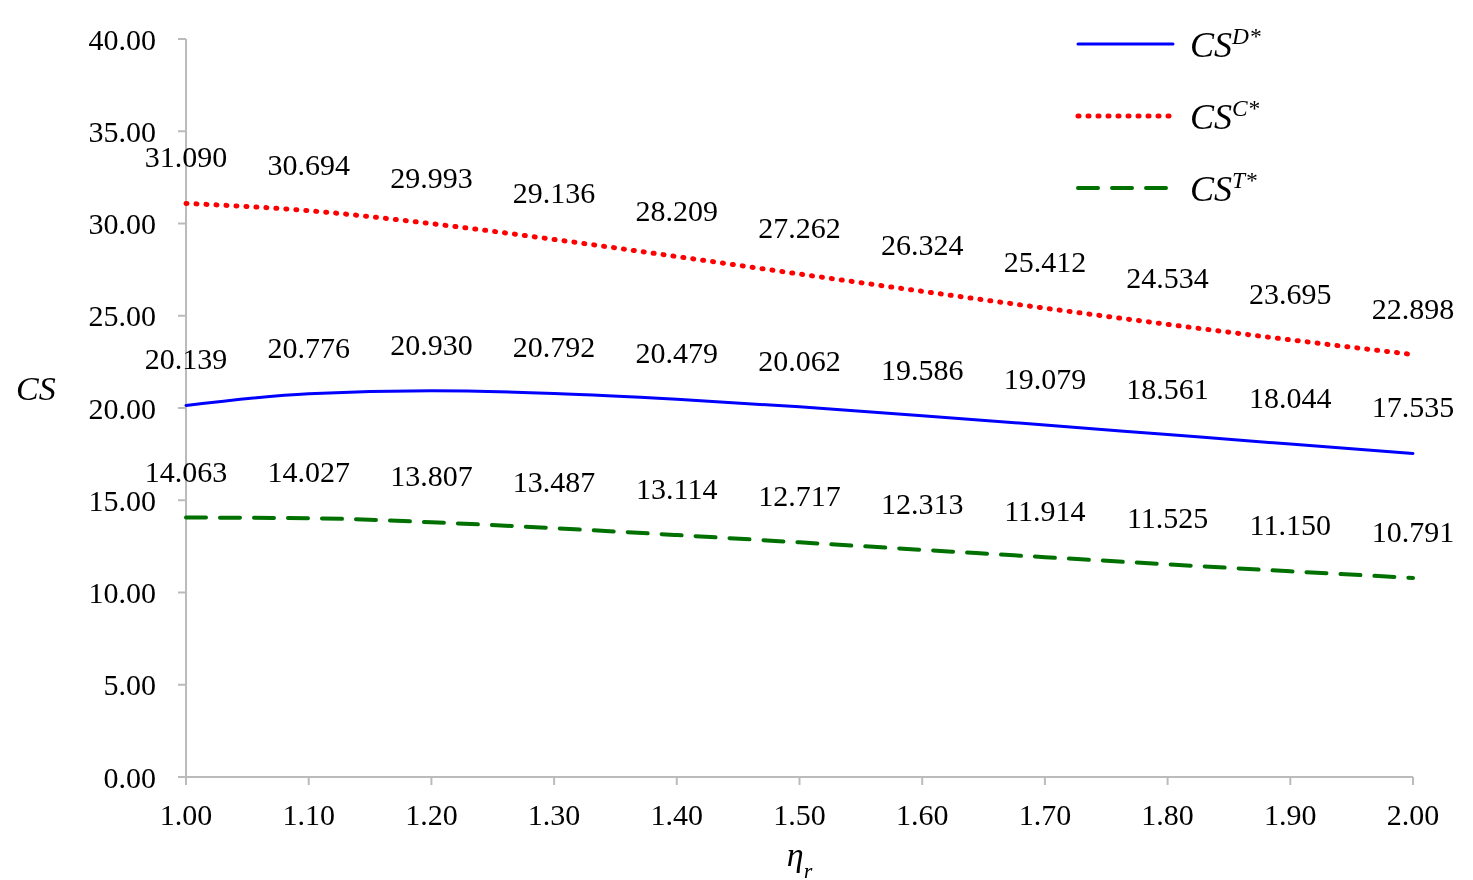  Describe the element at coordinates (431, 814) in the screenshot. I see `x-tick-label: 1.20` at that location.